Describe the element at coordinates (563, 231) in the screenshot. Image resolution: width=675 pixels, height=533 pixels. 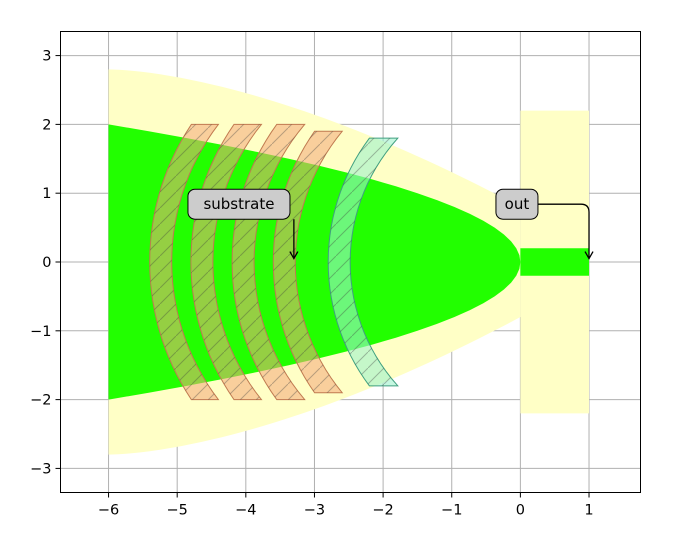
I see `out-arrow` at that location.